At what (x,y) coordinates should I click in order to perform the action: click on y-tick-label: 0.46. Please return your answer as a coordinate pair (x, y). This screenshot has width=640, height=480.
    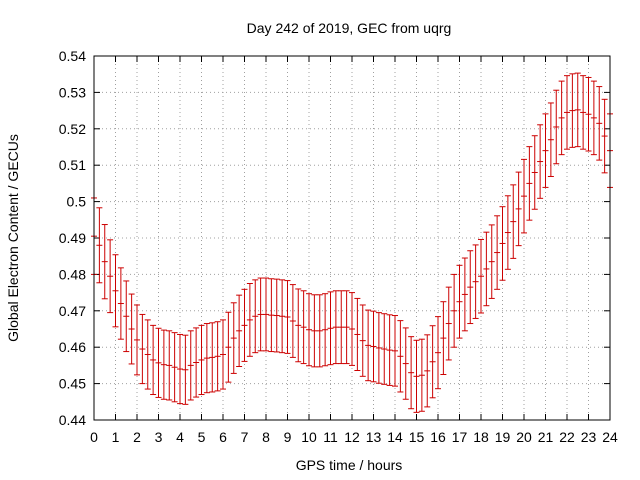
    Looking at the image, I should click on (72, 347).